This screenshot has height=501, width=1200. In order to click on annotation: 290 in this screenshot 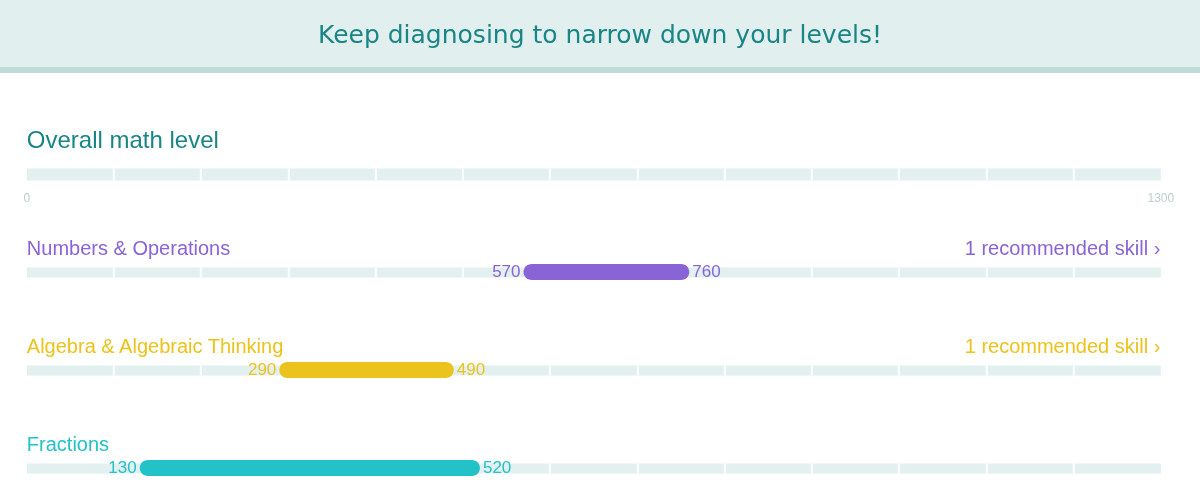, I will do `click(262, 369)`.